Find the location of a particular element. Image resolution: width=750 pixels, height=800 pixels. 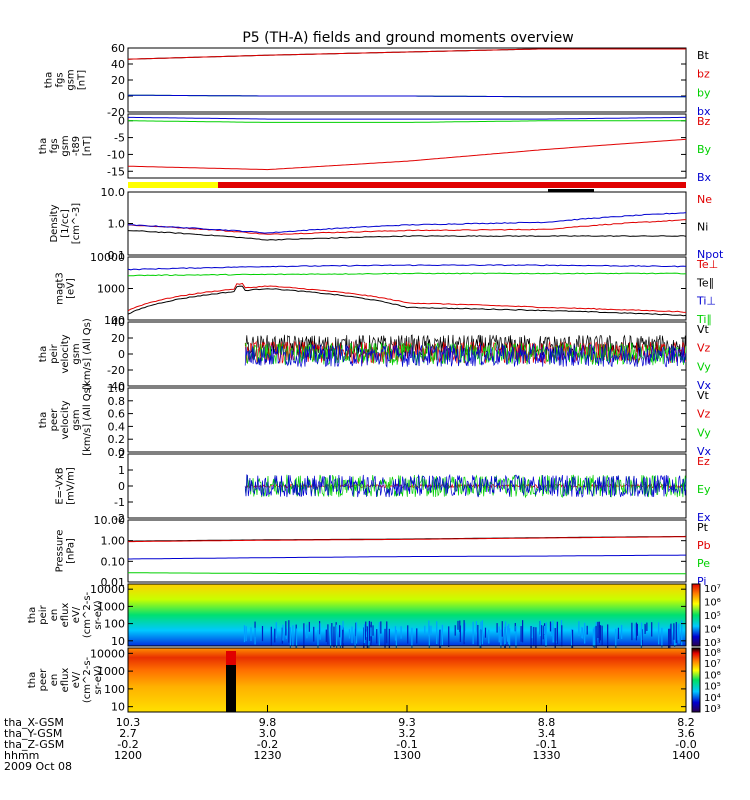

xtick-label-x: 9.3 is located at coordinates (407, 722).